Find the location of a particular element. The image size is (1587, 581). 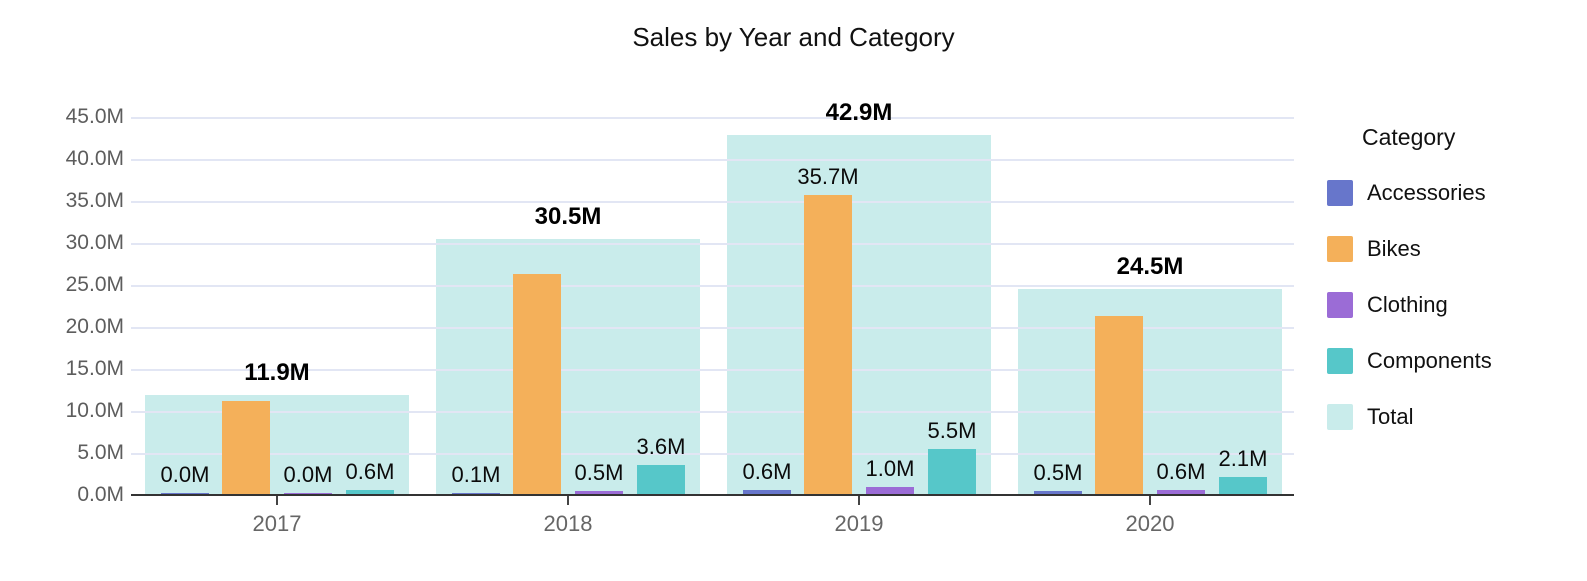

y-axis-tick-label-30.0M: 30.0M is located at coordinates (94, 242).